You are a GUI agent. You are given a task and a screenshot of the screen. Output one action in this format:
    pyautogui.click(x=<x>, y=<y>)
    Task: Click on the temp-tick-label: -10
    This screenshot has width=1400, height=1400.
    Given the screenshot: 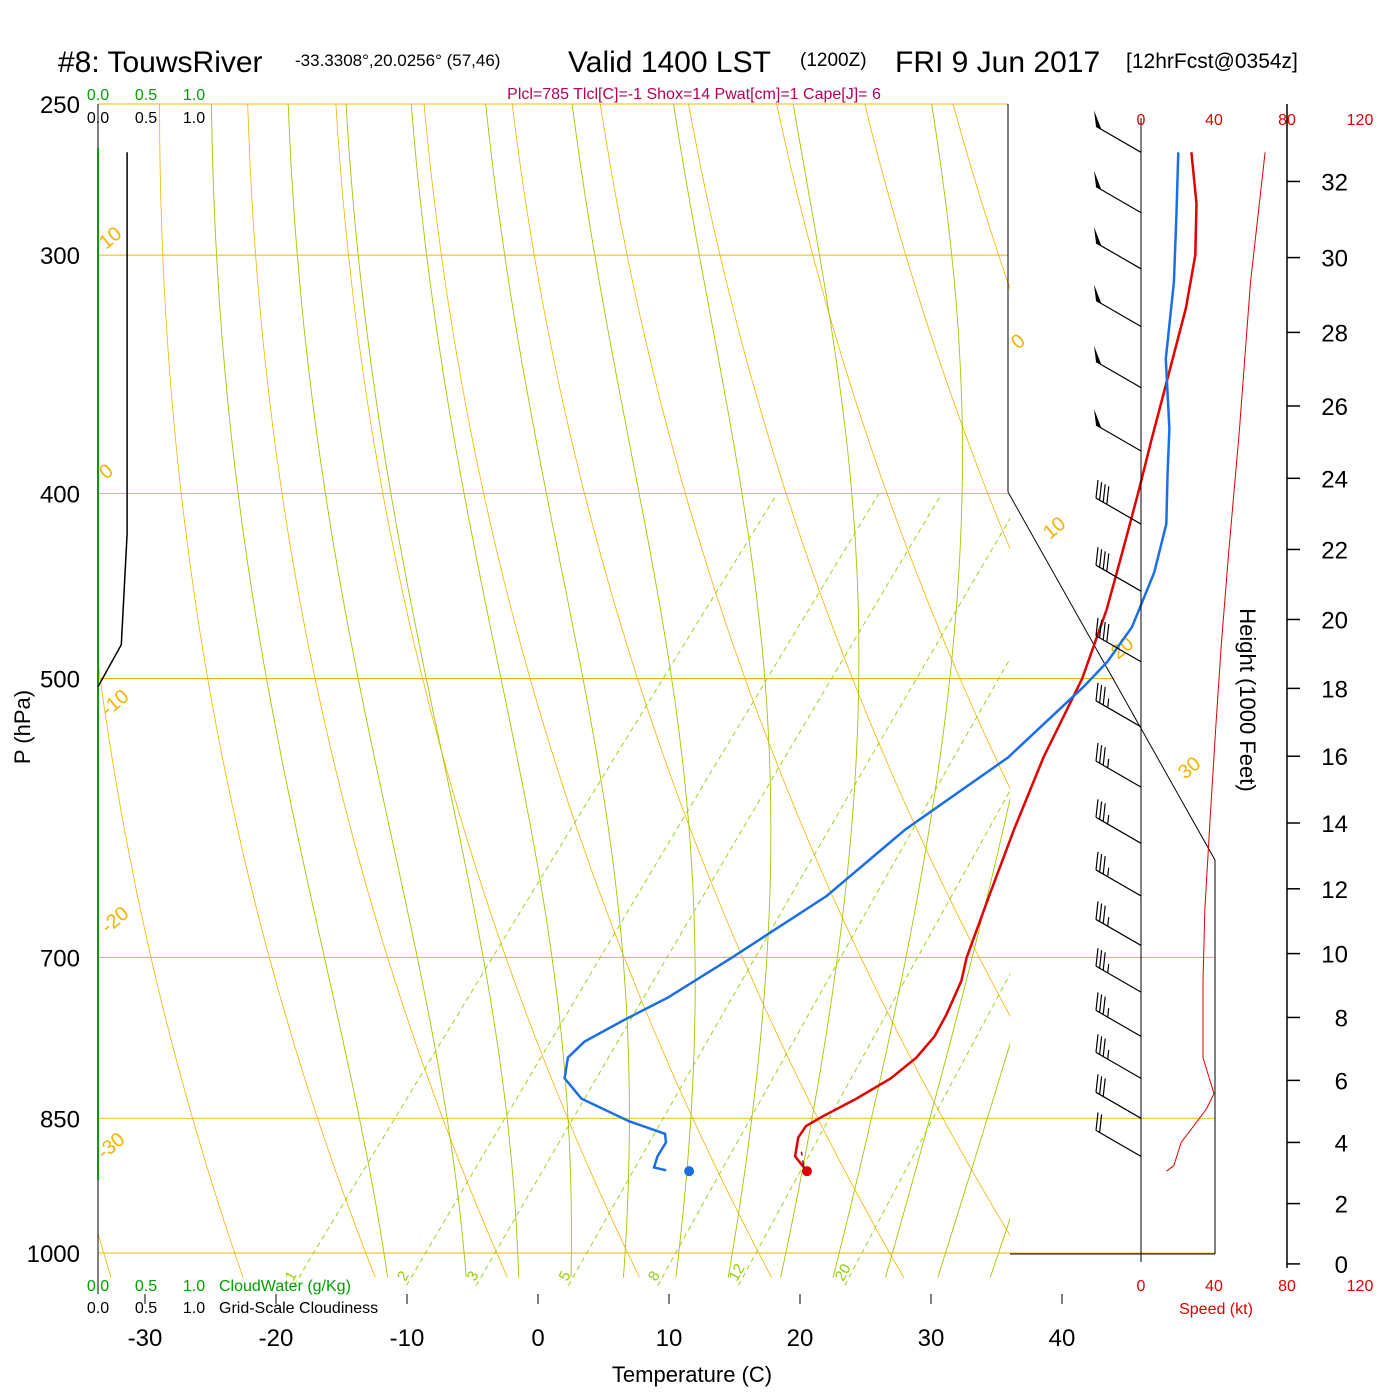 What is the action you would take?
    pyautogui.click(x=407, y=1338)
    